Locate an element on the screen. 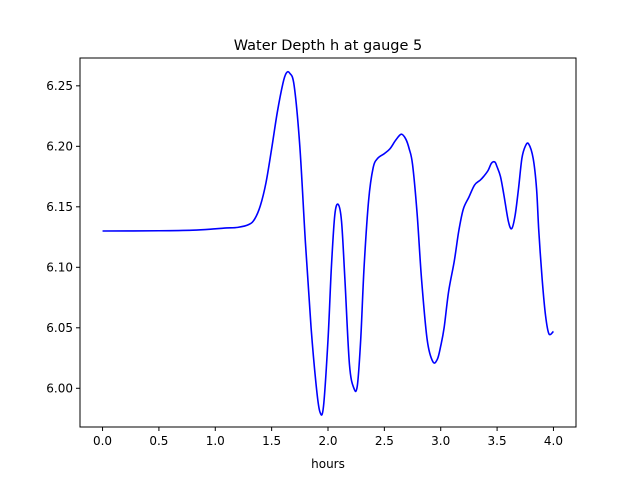 The image size is (640, 480). x-tick-label: 0.5 is located at coordinates (158, 441).